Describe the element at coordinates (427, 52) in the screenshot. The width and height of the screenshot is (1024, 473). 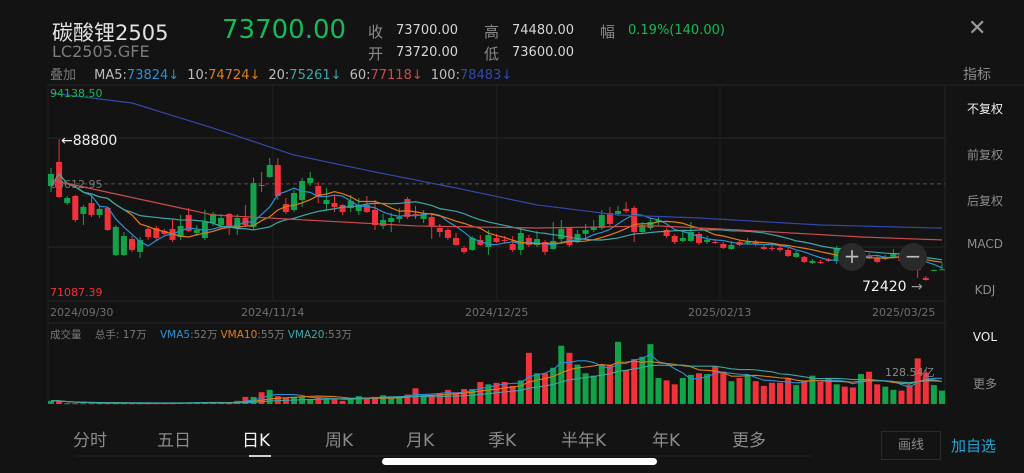
I see `open-value: 73720.00` at that location.